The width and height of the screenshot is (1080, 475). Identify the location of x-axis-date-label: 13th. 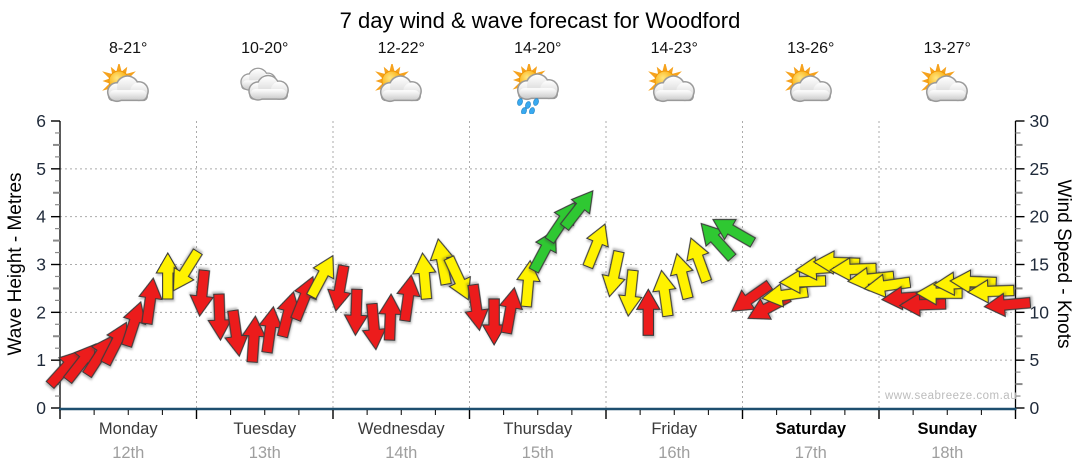
(264, 453).